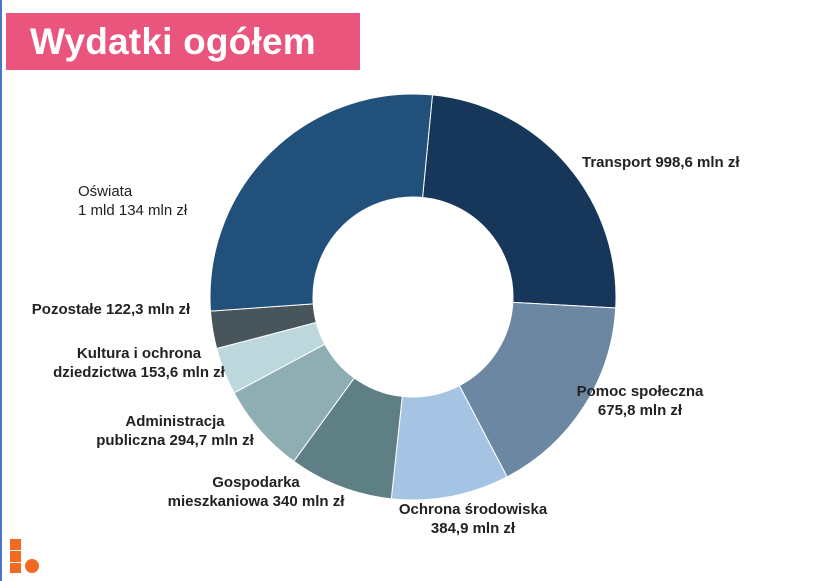 Image resolution: width=840 pixels, height=581 pixels. I want to click on slice-label-line: publiczna 294,7 mln zł, so click(175, 440).